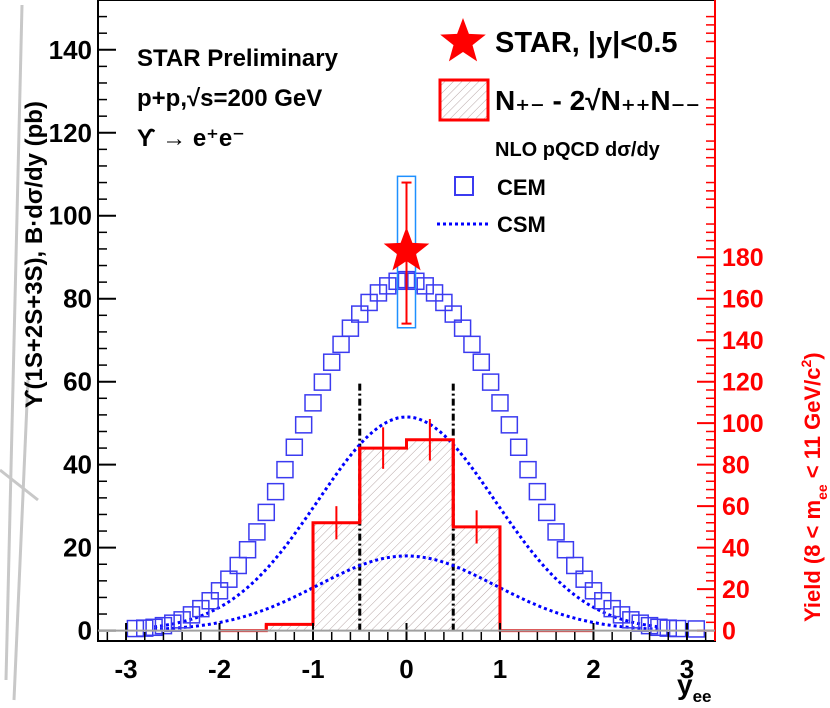  I want to click on r-tick-label: 60, so click(736, 507).